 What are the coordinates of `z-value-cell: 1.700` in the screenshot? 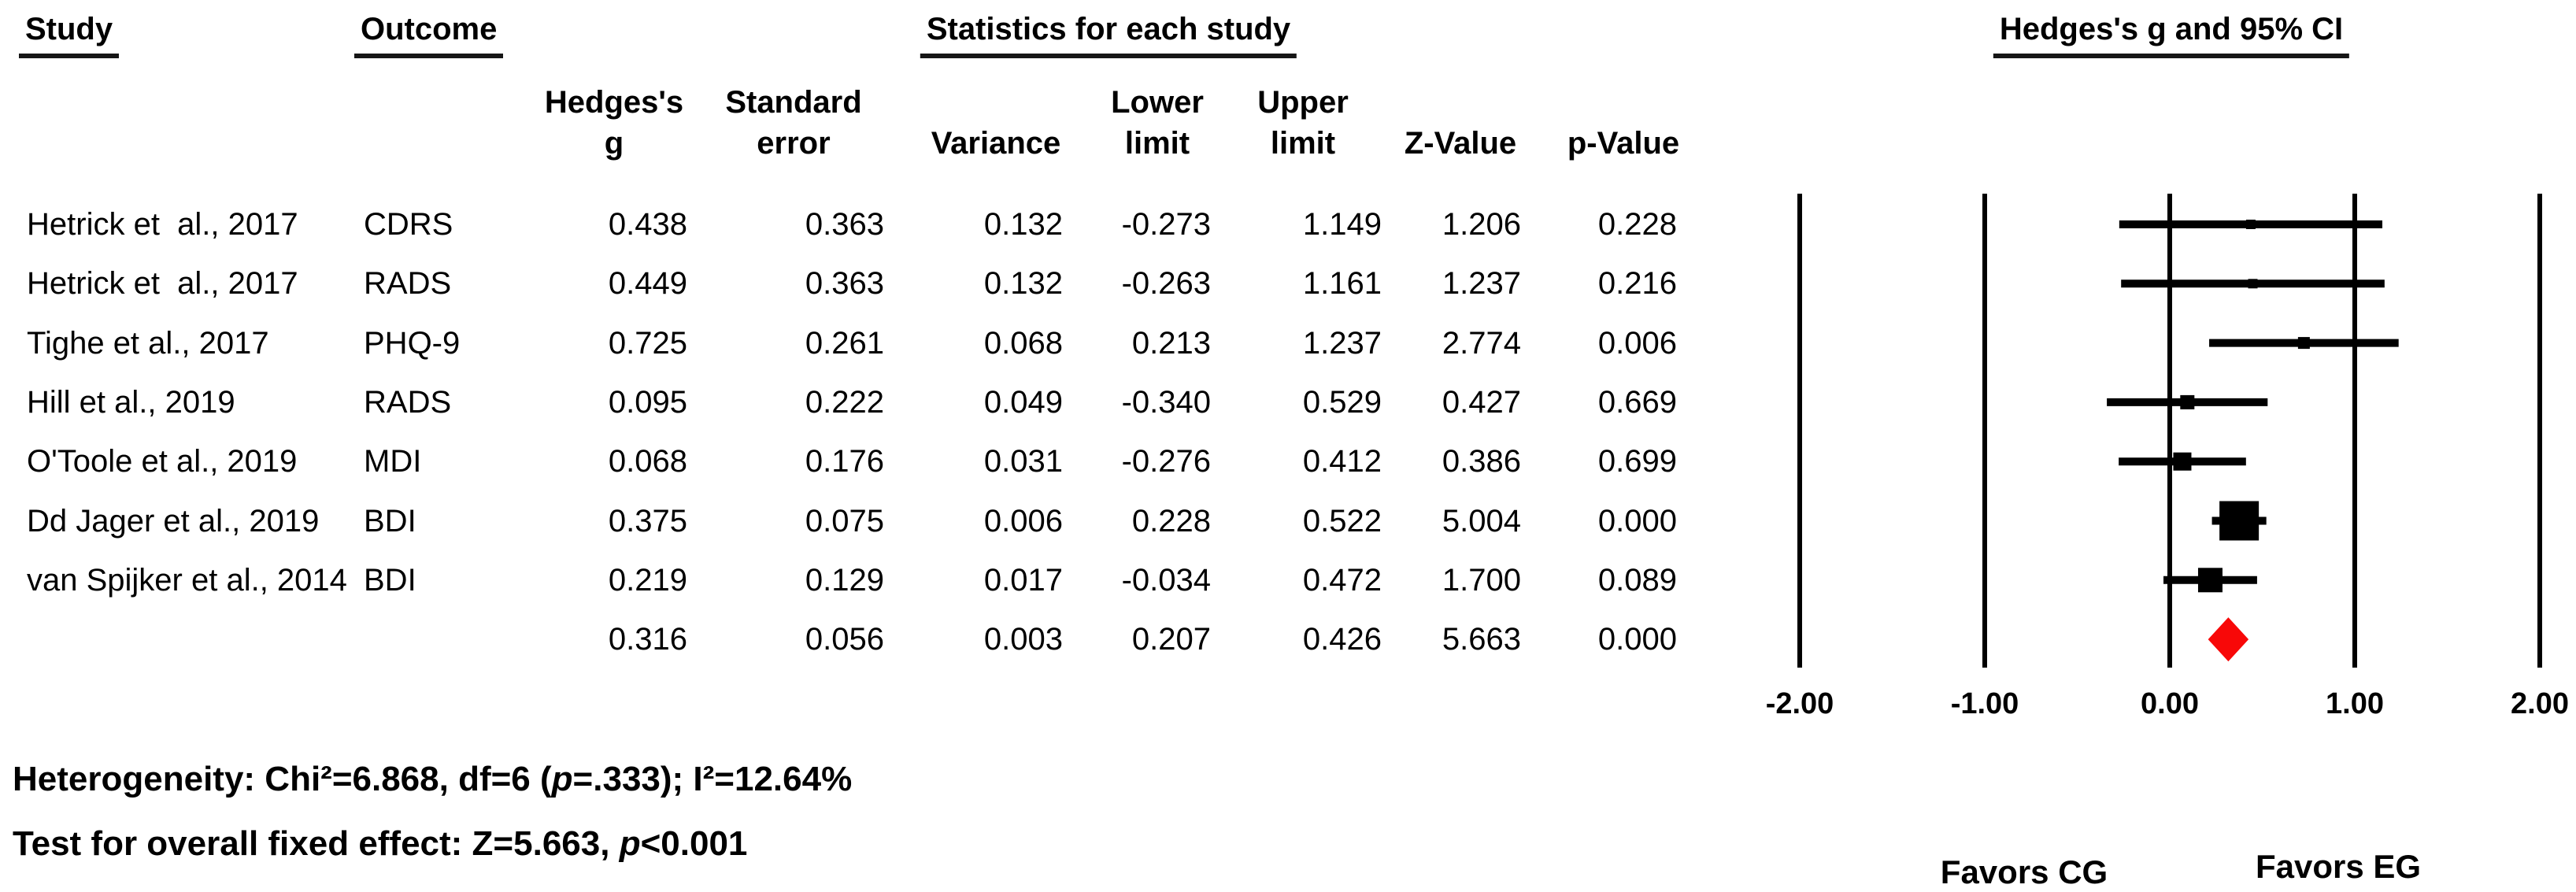 It's located at (1481, 580).